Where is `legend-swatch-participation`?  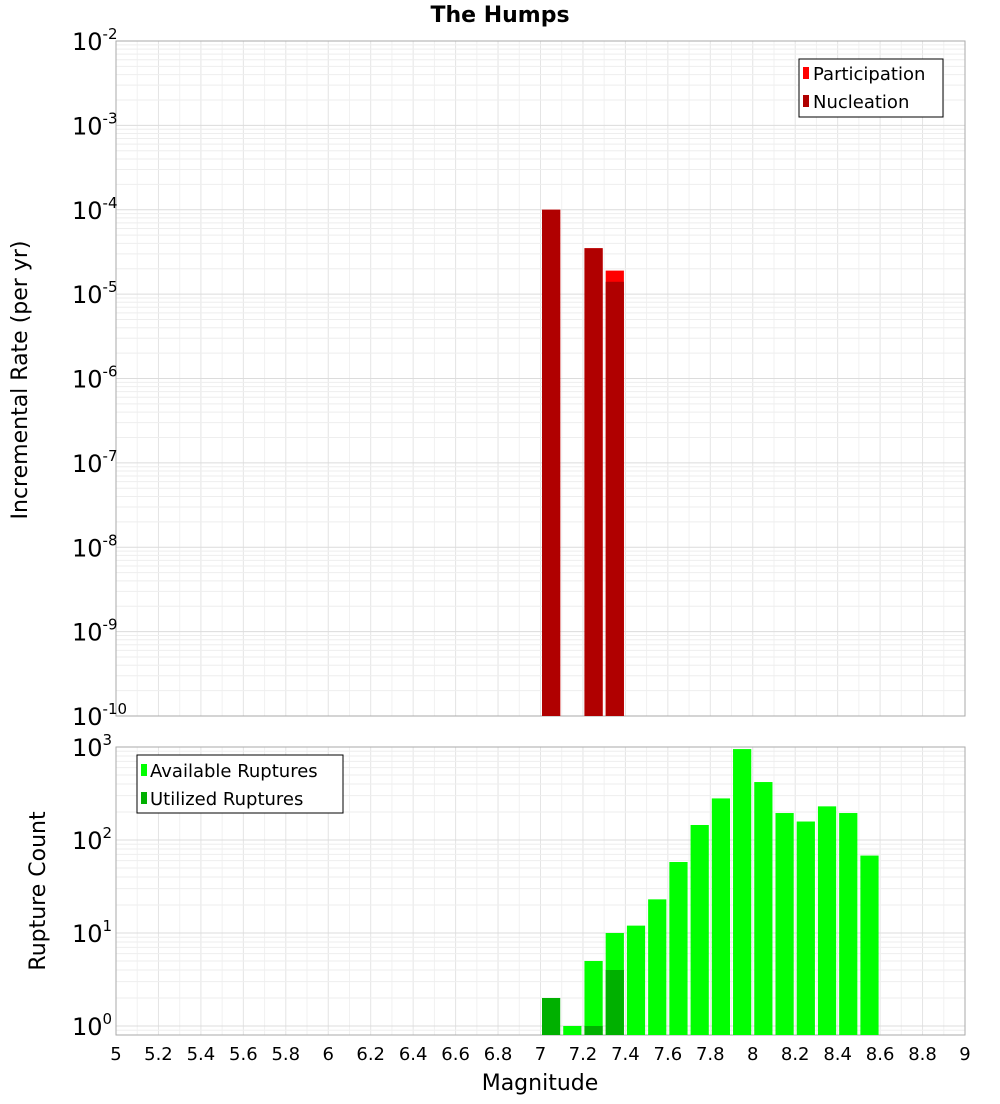
legend-swatch-participation is located at coordinates (806, 73).